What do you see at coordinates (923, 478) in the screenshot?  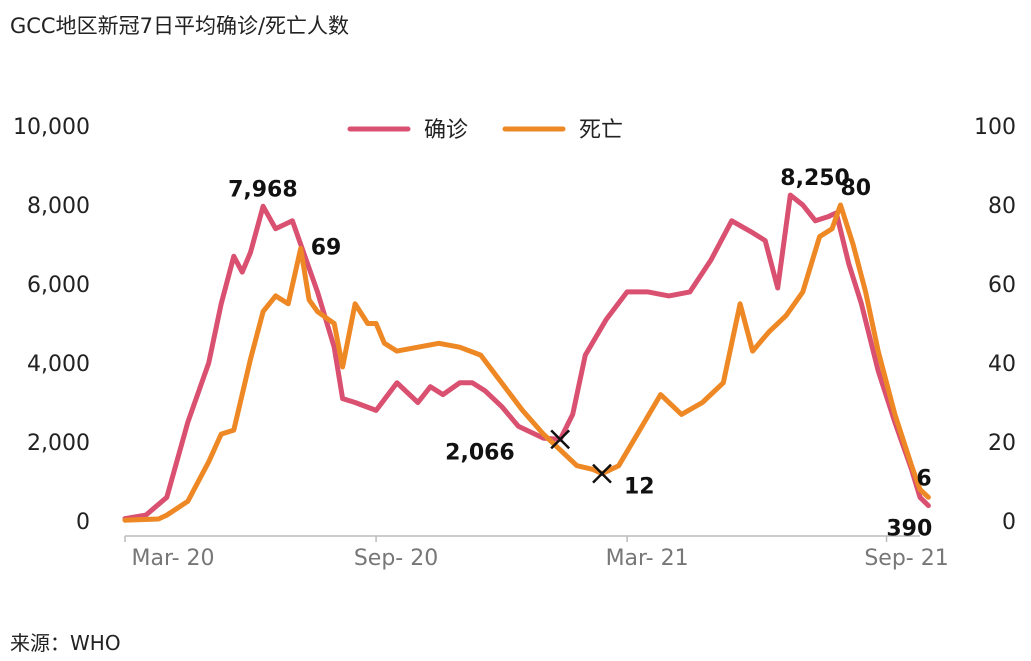 I see `data-label: 6` at bounding box center [923, 478].